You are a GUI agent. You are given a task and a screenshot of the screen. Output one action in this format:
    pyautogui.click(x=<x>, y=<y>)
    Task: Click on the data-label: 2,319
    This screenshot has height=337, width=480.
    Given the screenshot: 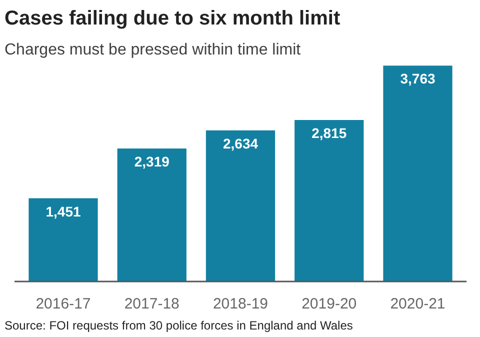 What is the action you would take?
    pyautogui.click(x=152, y=161)
    